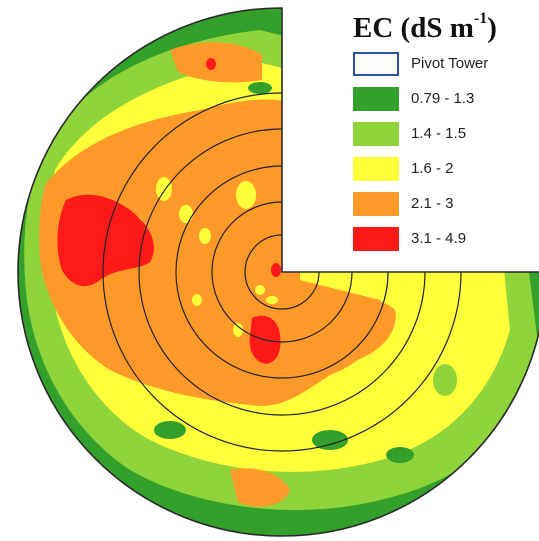  I want to click on legend-title: EC (dS m-1), so click(425, 27).